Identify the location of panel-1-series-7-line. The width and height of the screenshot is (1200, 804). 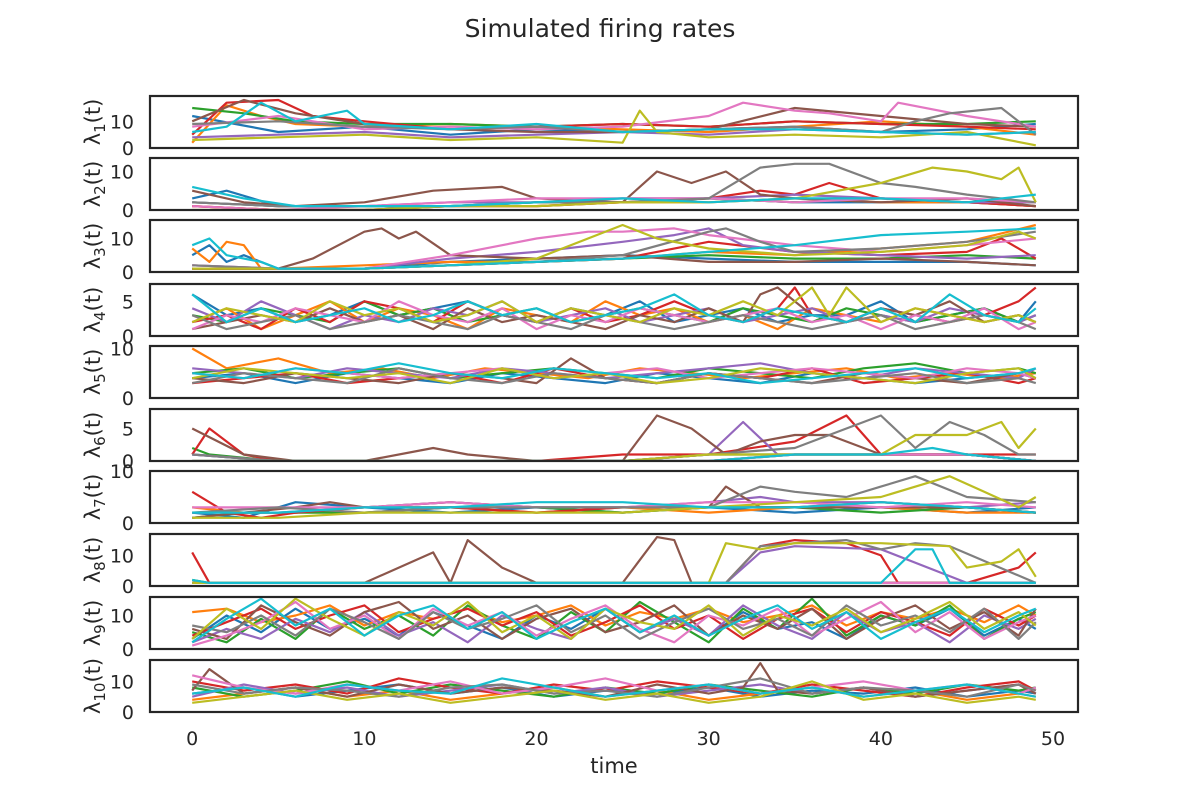
(614, 116).